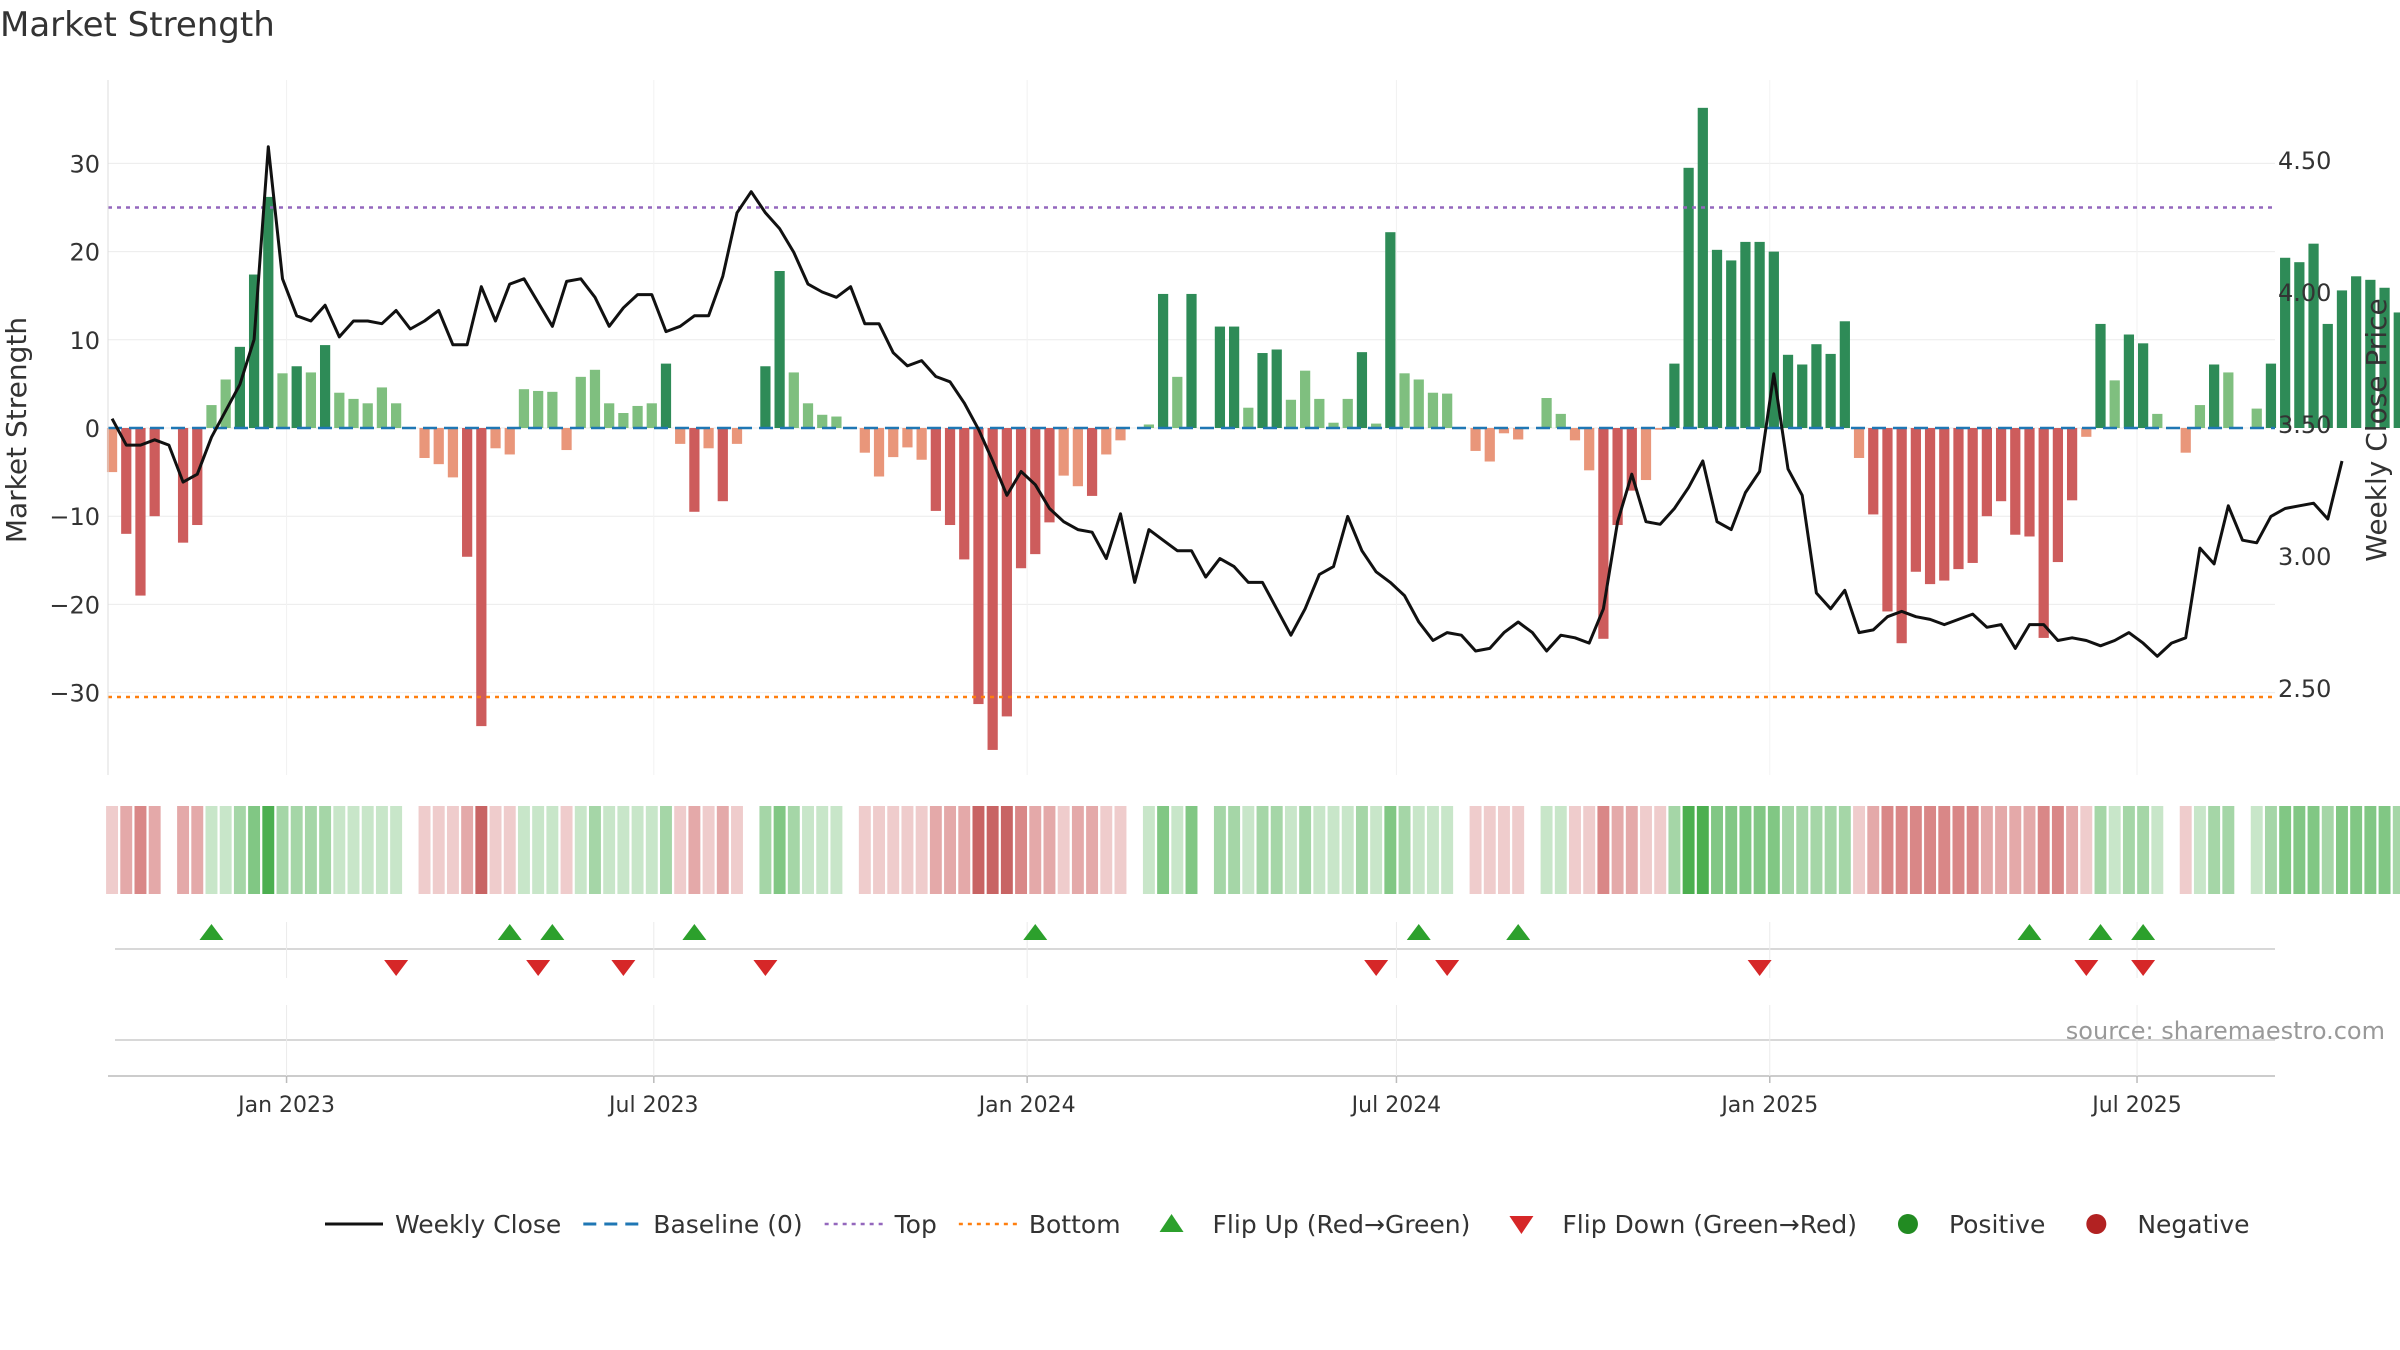 This screenshot has height=1350, width=2400. What do you see at coordinates (727, 1224) in the screenshot?
I see `legend-label: Baseline (0)` at bounding box center [727, 1224].